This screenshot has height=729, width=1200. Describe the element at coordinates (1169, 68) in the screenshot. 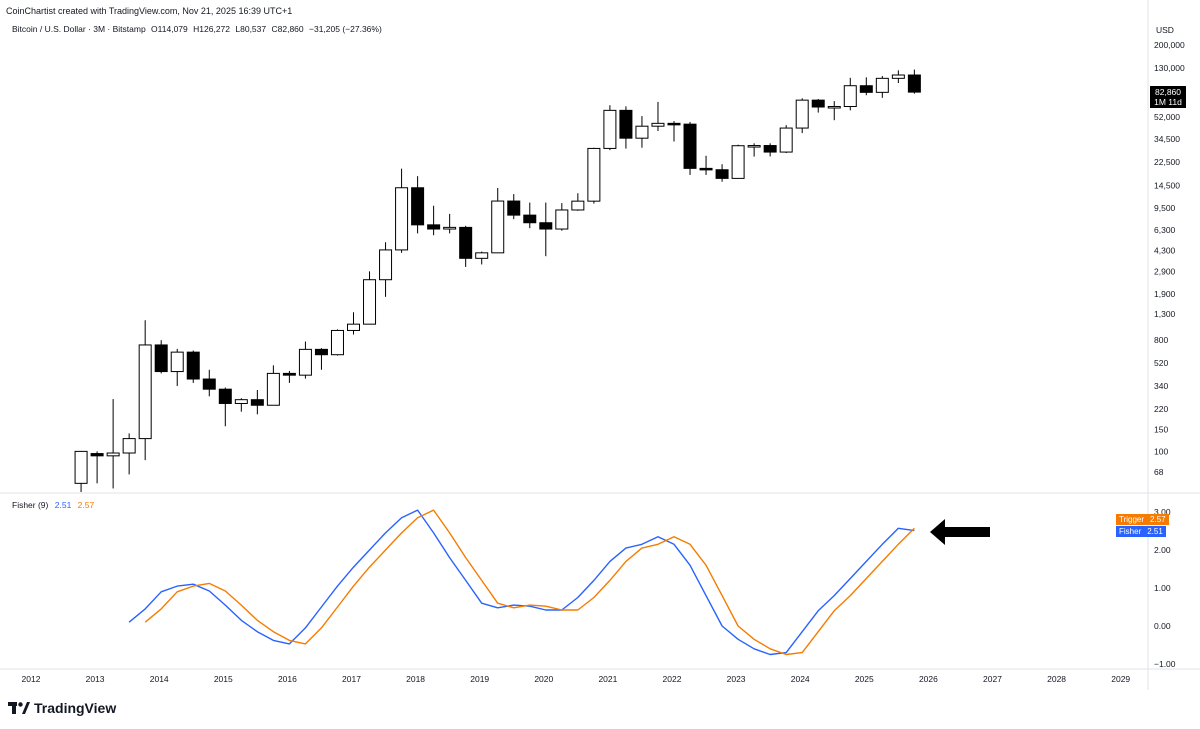

I see `price-tick-label: 130,000` at that location.